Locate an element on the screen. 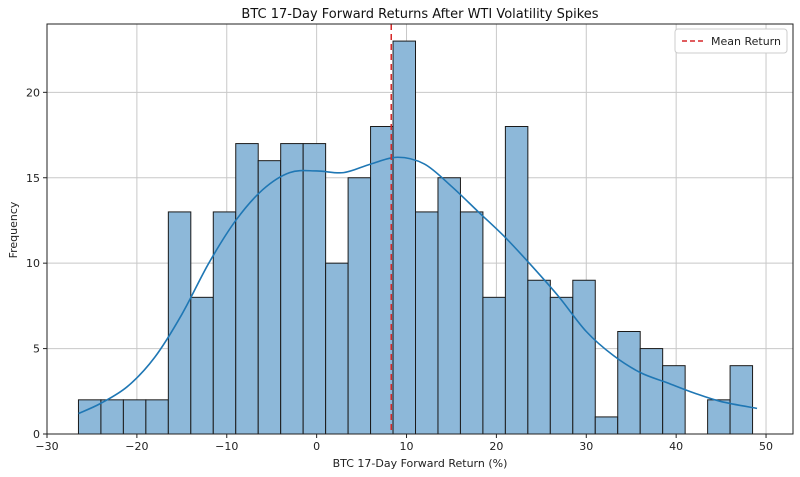 This screenshot has height=477, width=800. x-axis-label: BTC 17-Day Forward Return (%) is located at coordinates (420, 463).